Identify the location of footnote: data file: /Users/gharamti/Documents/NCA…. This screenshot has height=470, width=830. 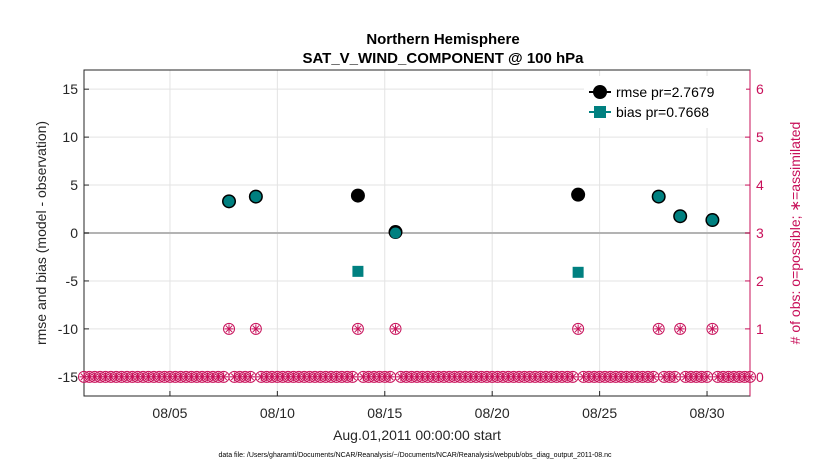
(415, 455).